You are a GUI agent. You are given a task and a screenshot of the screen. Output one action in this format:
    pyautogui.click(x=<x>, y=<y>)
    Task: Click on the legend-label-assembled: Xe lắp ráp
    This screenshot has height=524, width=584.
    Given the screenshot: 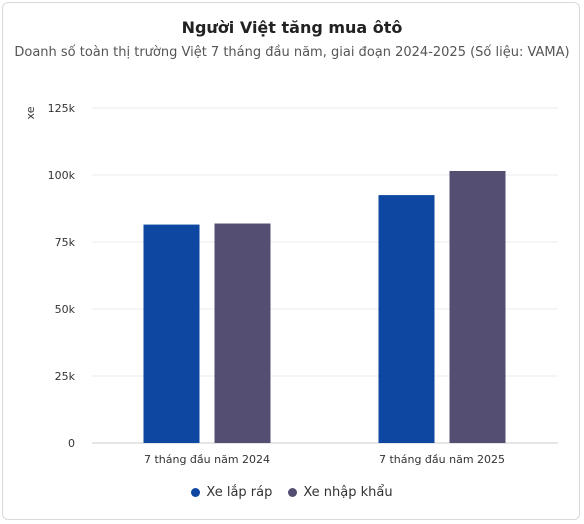 What is the action you would take?
    pyautogui.click(x=239, y=492)
    